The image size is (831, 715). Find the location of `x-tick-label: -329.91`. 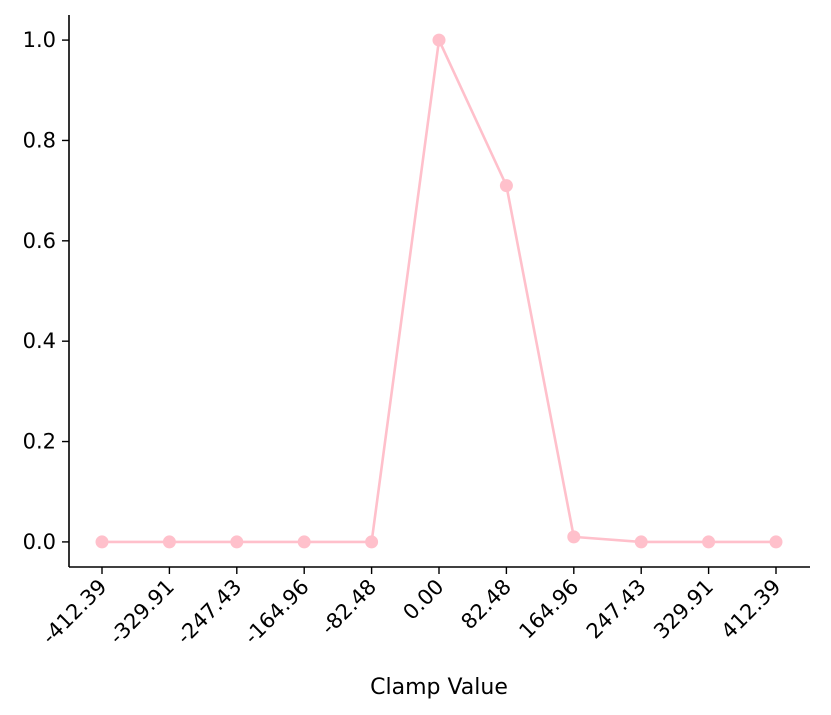

x-tick-label: -329.91 is located at coordinates (142, 612).